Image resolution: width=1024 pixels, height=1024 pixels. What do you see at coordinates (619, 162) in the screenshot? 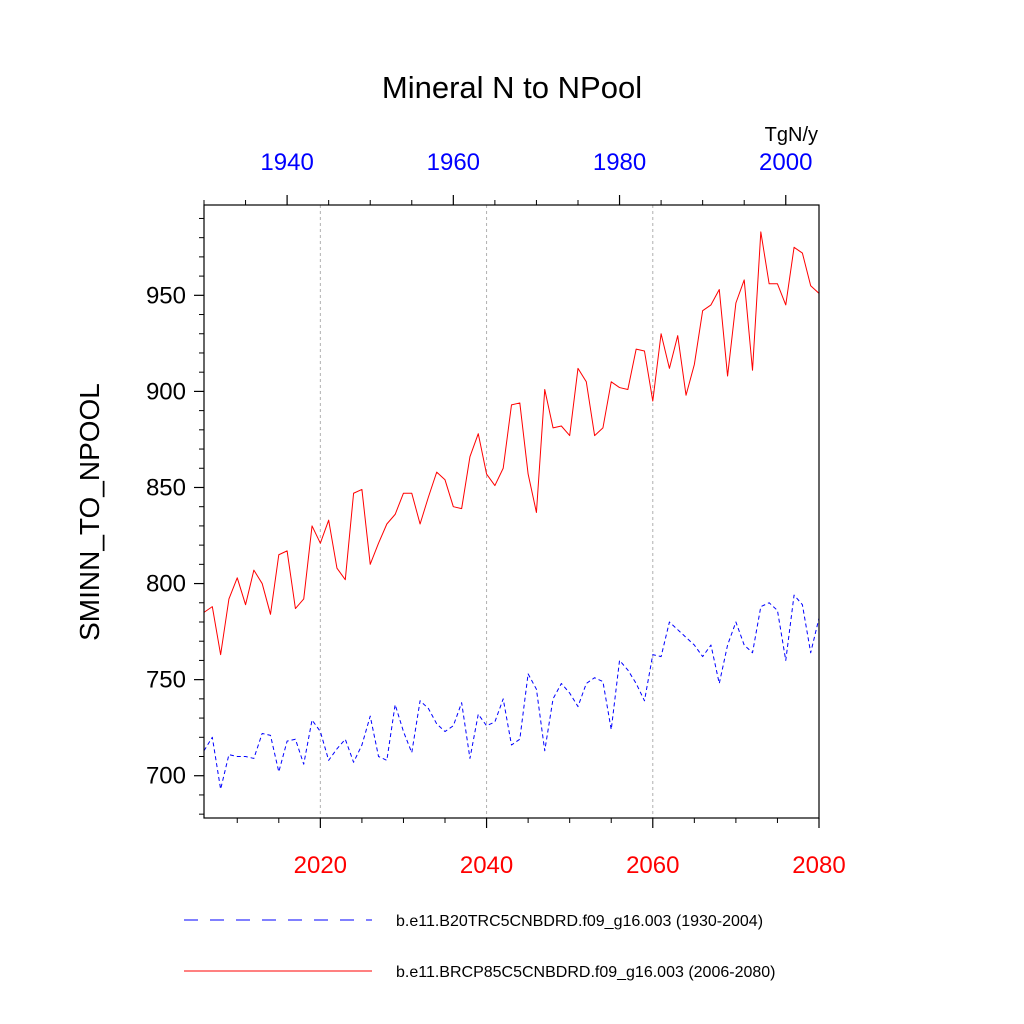
I see `top-tick-label: 1980` at bounding box center [619, 162].